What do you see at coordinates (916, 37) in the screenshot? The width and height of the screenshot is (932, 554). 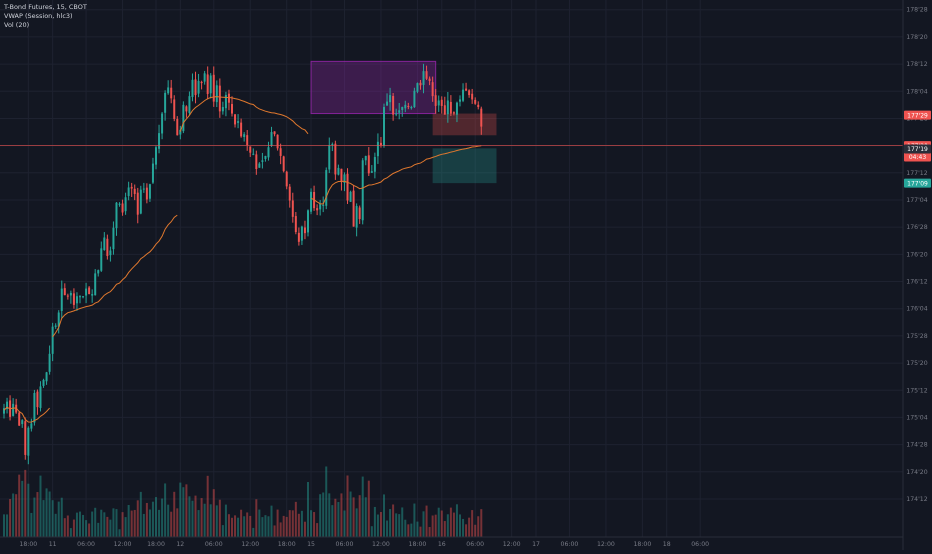 I see `price-tick-label-1: 178'20` at bounding box center [916, 37].